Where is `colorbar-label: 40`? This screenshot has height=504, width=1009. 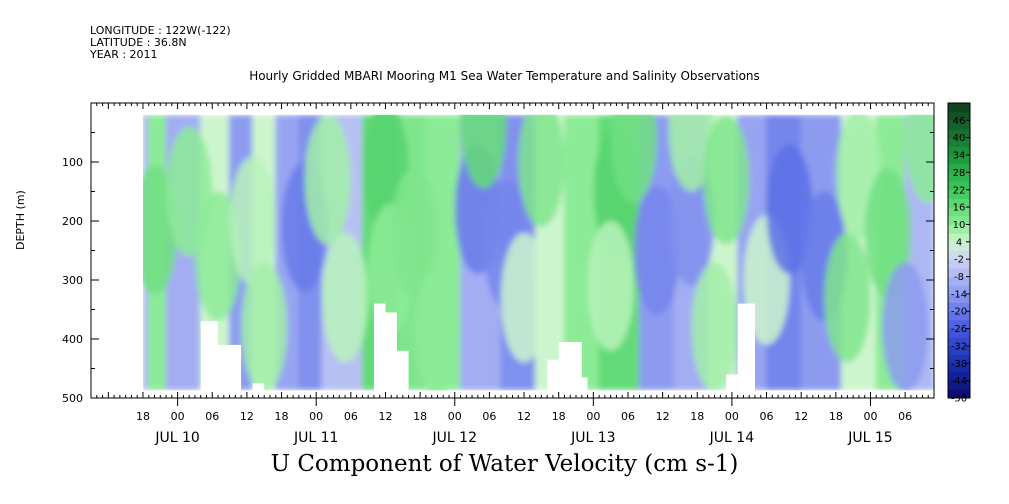
colorbar-label: 40 is located at coordinates (959, 138).